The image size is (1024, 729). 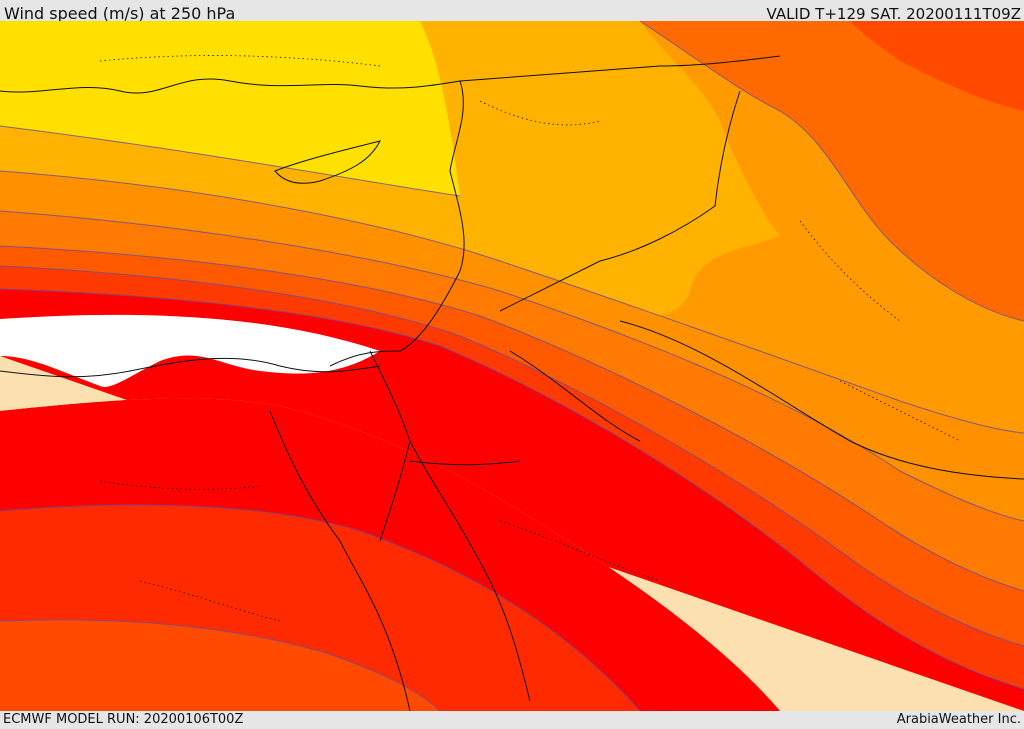 I want to click on model-run: ECMWF MODEL RUN: 20200106T00Z, so click(x=123, y=719).